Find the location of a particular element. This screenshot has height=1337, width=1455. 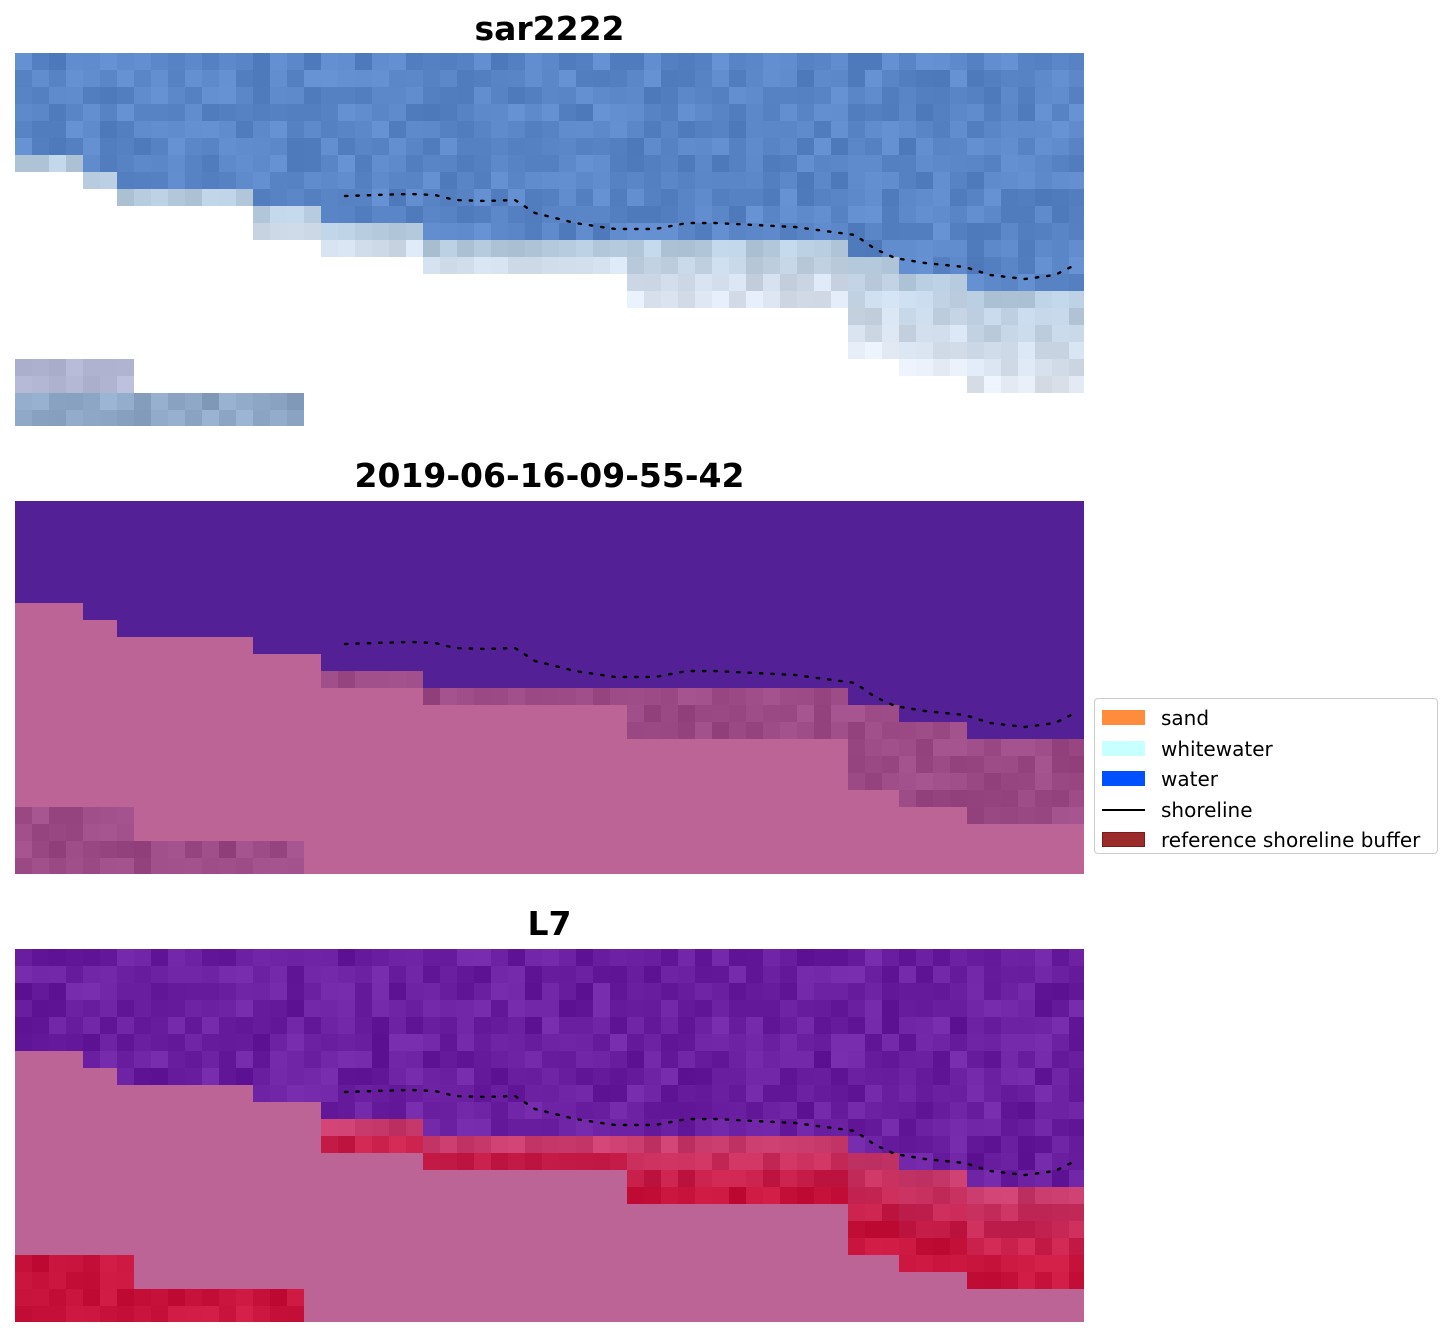

legend-label-whitewater: whitewater is located at coordinates (1217, 748).